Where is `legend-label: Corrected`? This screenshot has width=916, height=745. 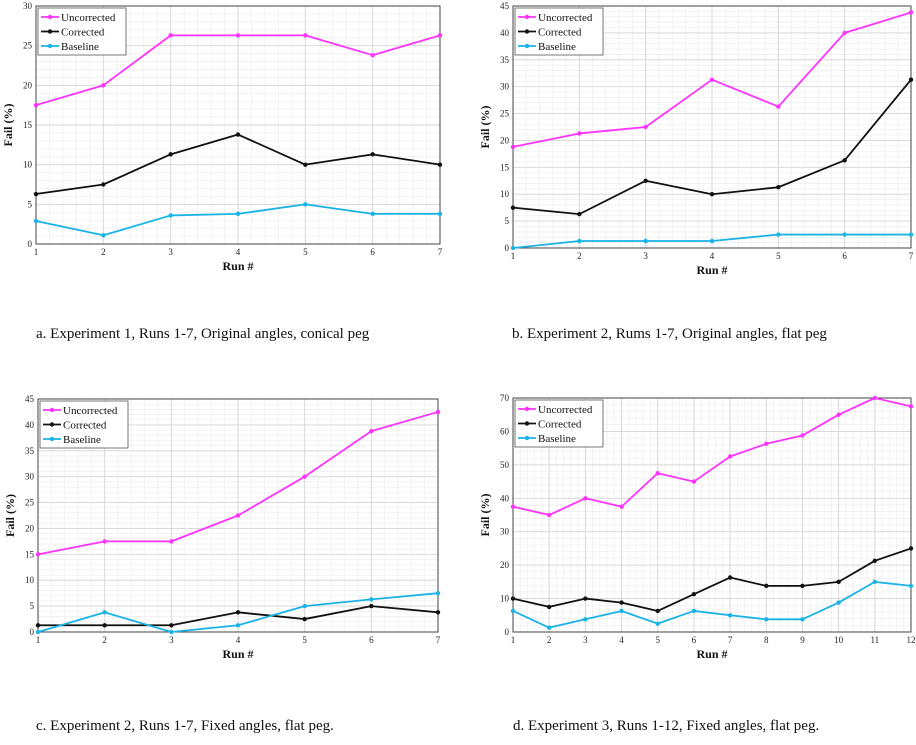 legend-label: Corrected is located at coordinates (85, 426).